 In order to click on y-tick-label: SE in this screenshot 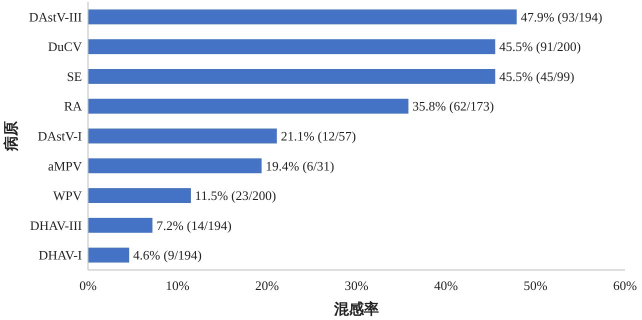, I will do `click(74, 76)`.